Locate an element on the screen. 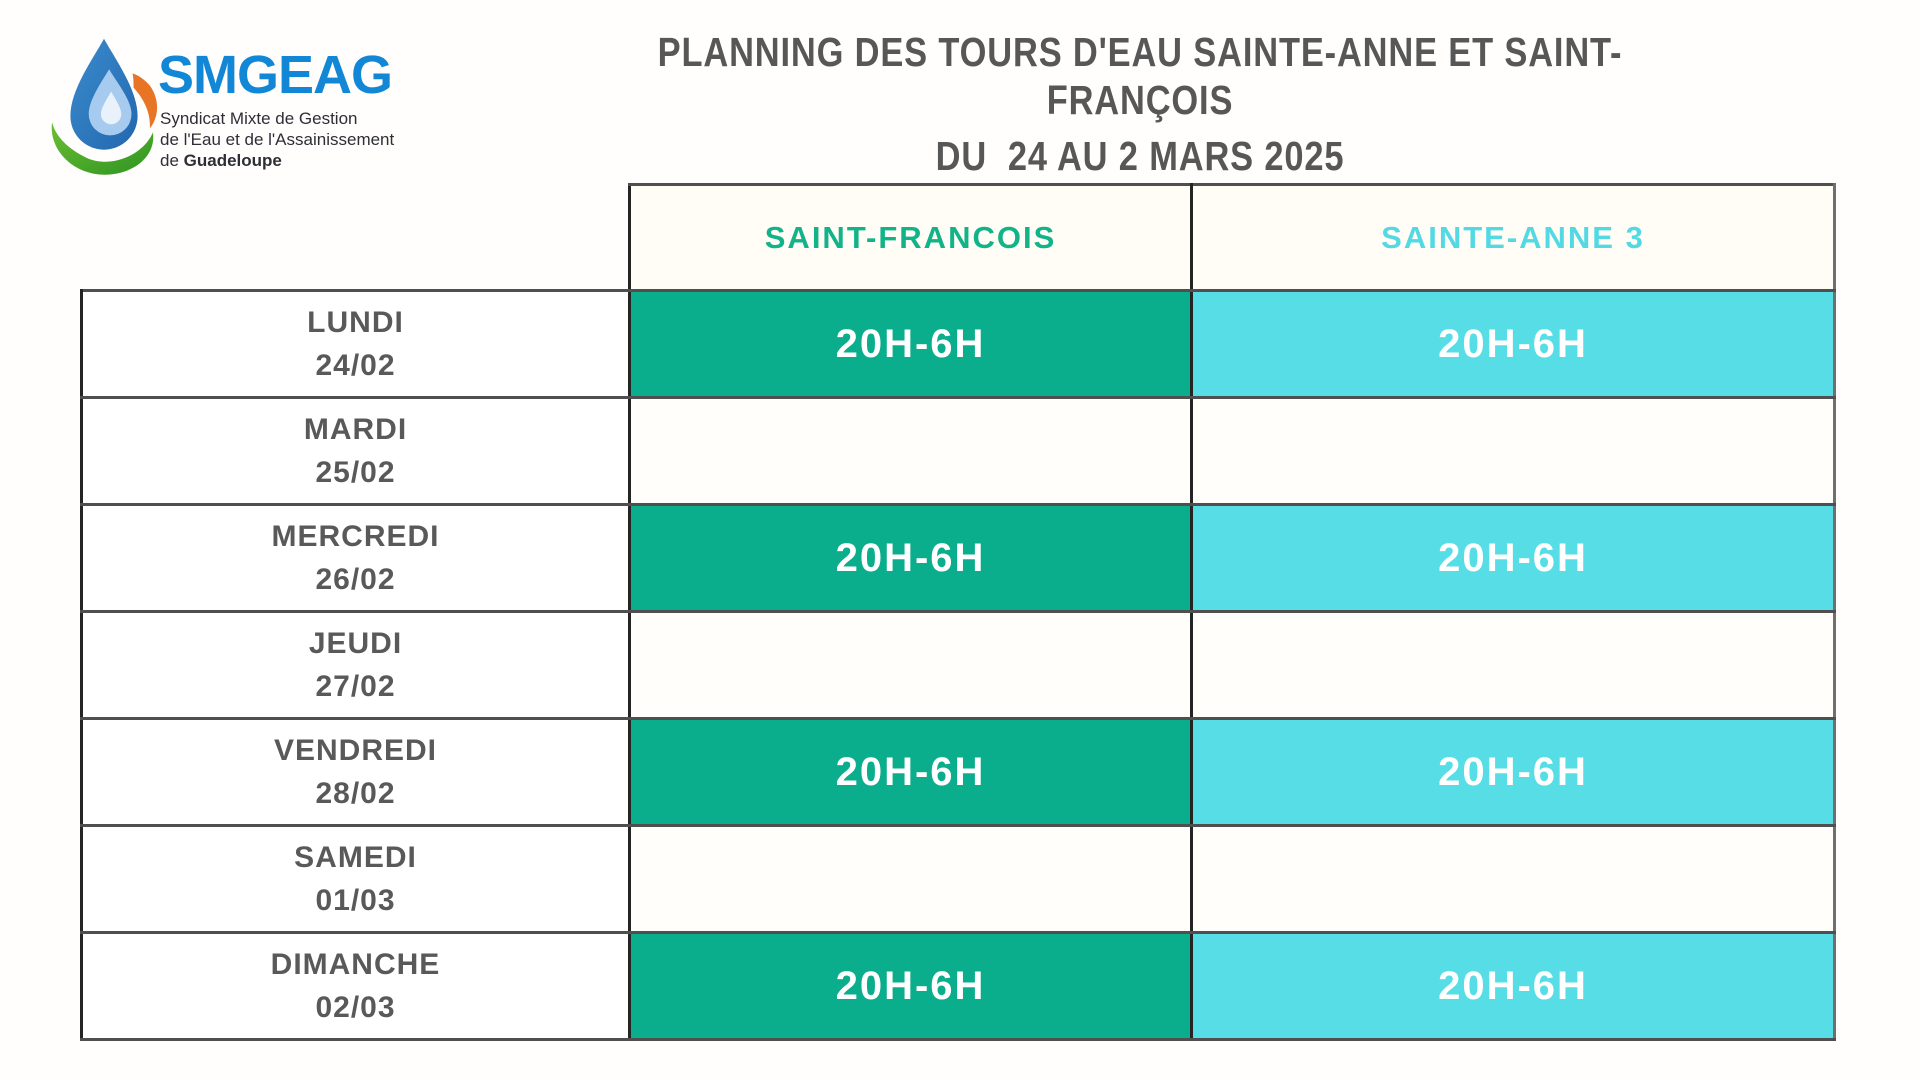 The image size is (1920, 1080). logo-subtitle-line2: de l'Eau et de l'Assainissement is located at coordinates (277, 139).